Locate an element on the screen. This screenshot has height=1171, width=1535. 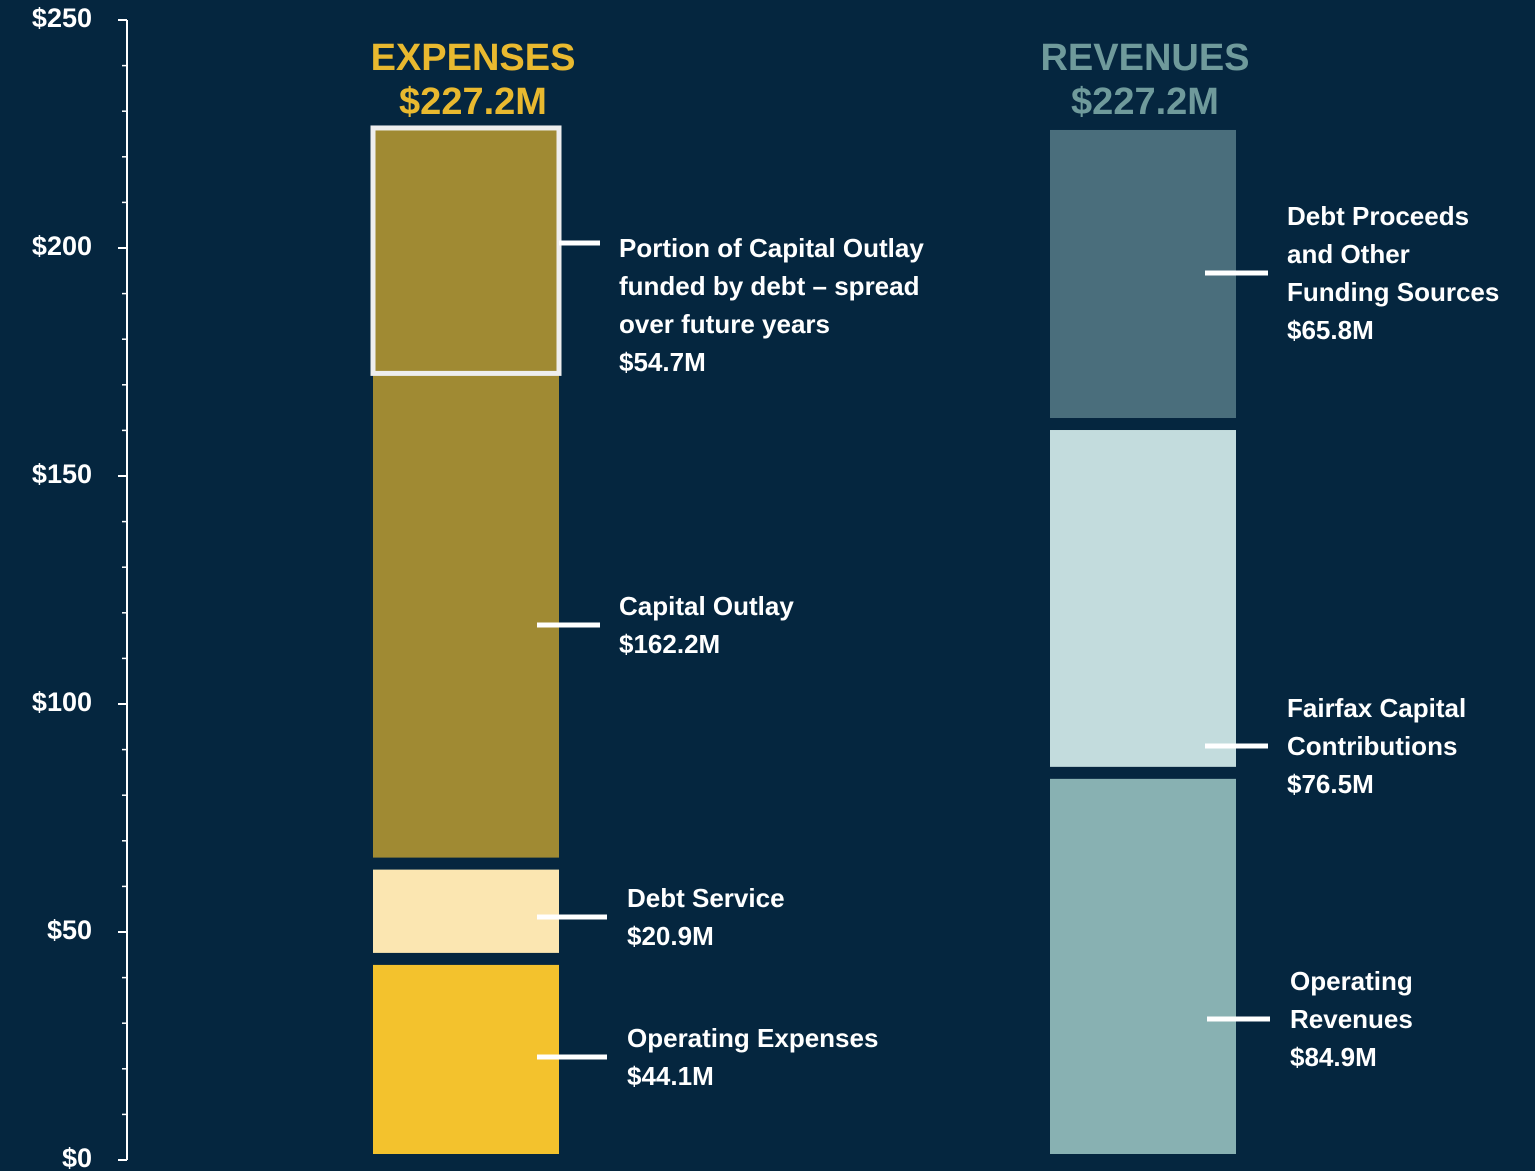
segment-name: Capital Outlay is located at coordinates (706, 606).